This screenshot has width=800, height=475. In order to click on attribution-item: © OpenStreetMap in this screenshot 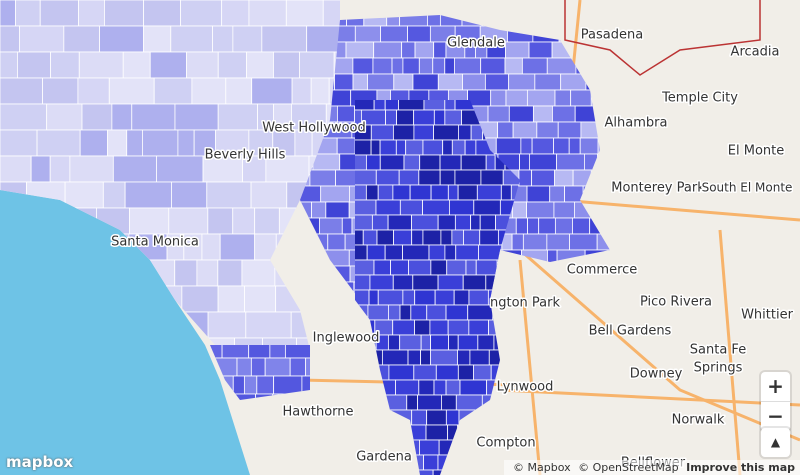, I will do `click(628, 467)`.